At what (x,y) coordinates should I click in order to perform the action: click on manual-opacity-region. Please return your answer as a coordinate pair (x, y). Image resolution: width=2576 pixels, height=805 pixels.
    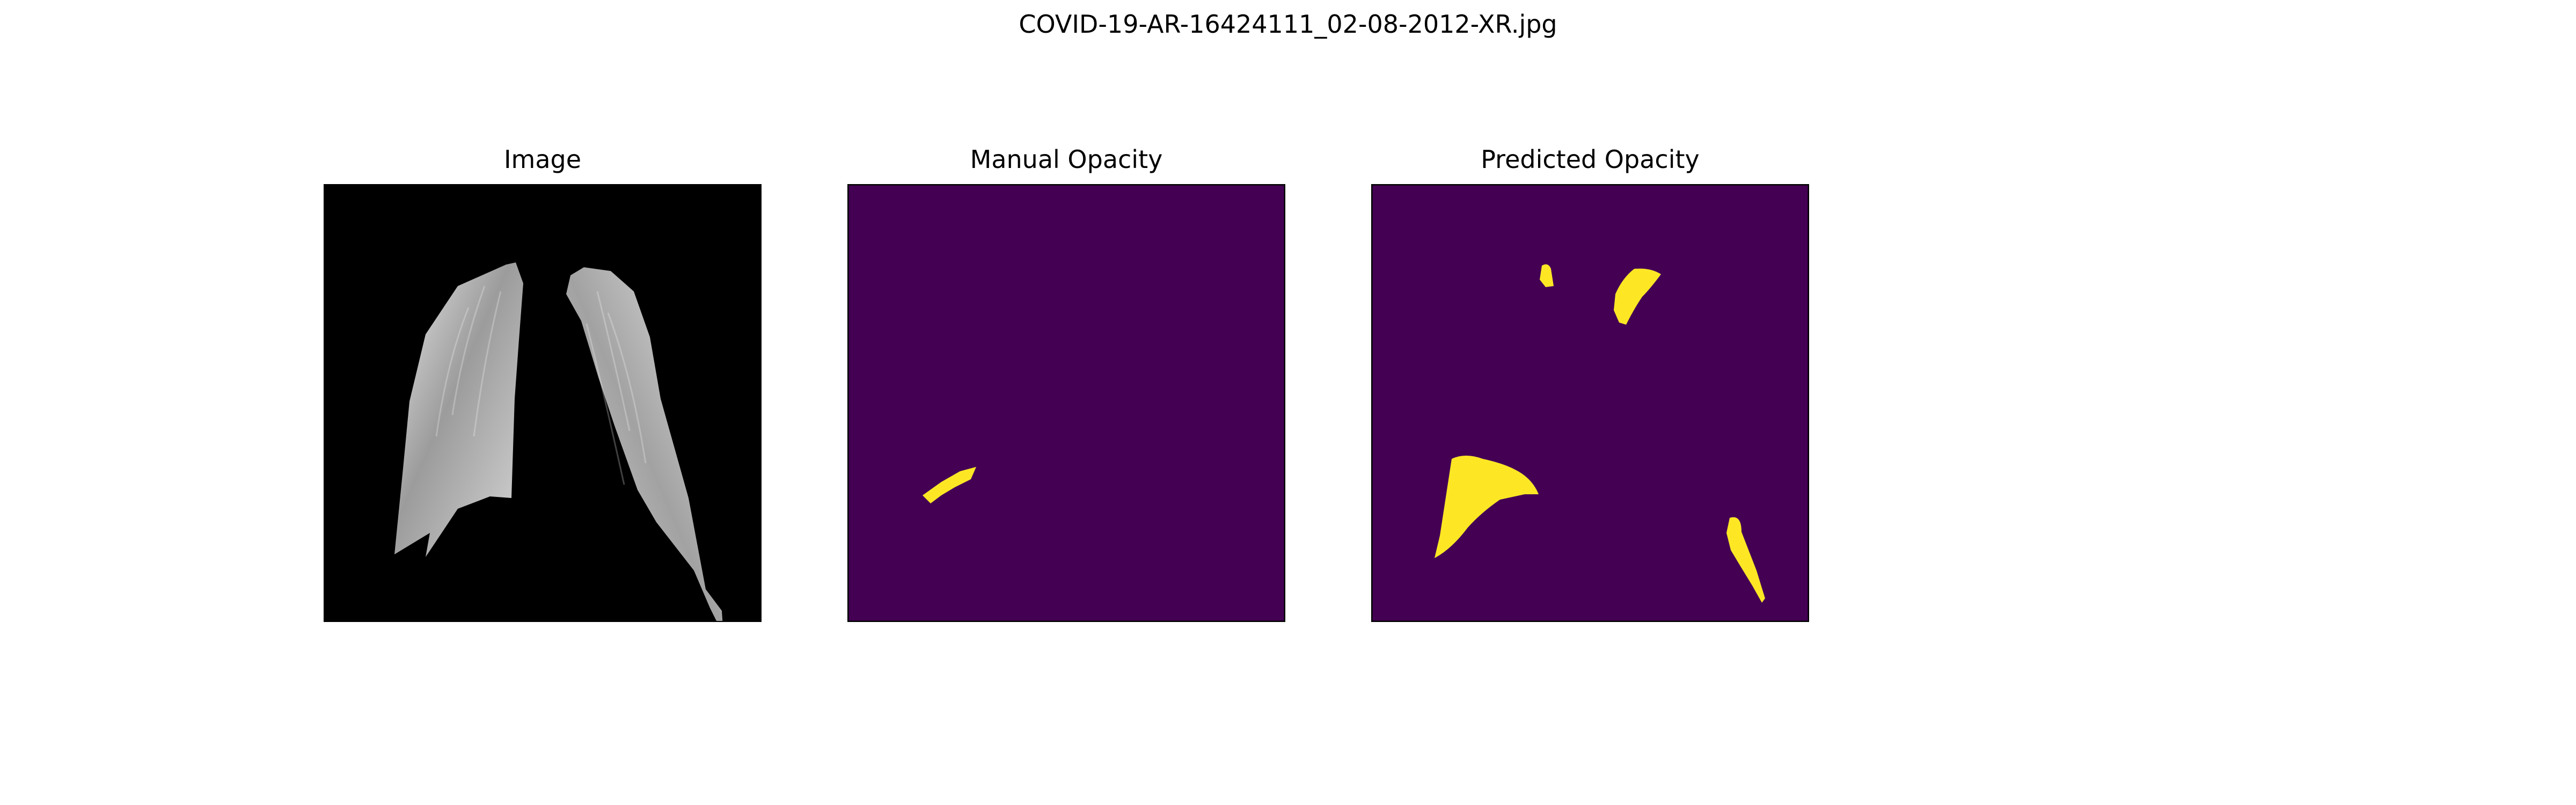
    Looking at the image, I should click on (949, 485).